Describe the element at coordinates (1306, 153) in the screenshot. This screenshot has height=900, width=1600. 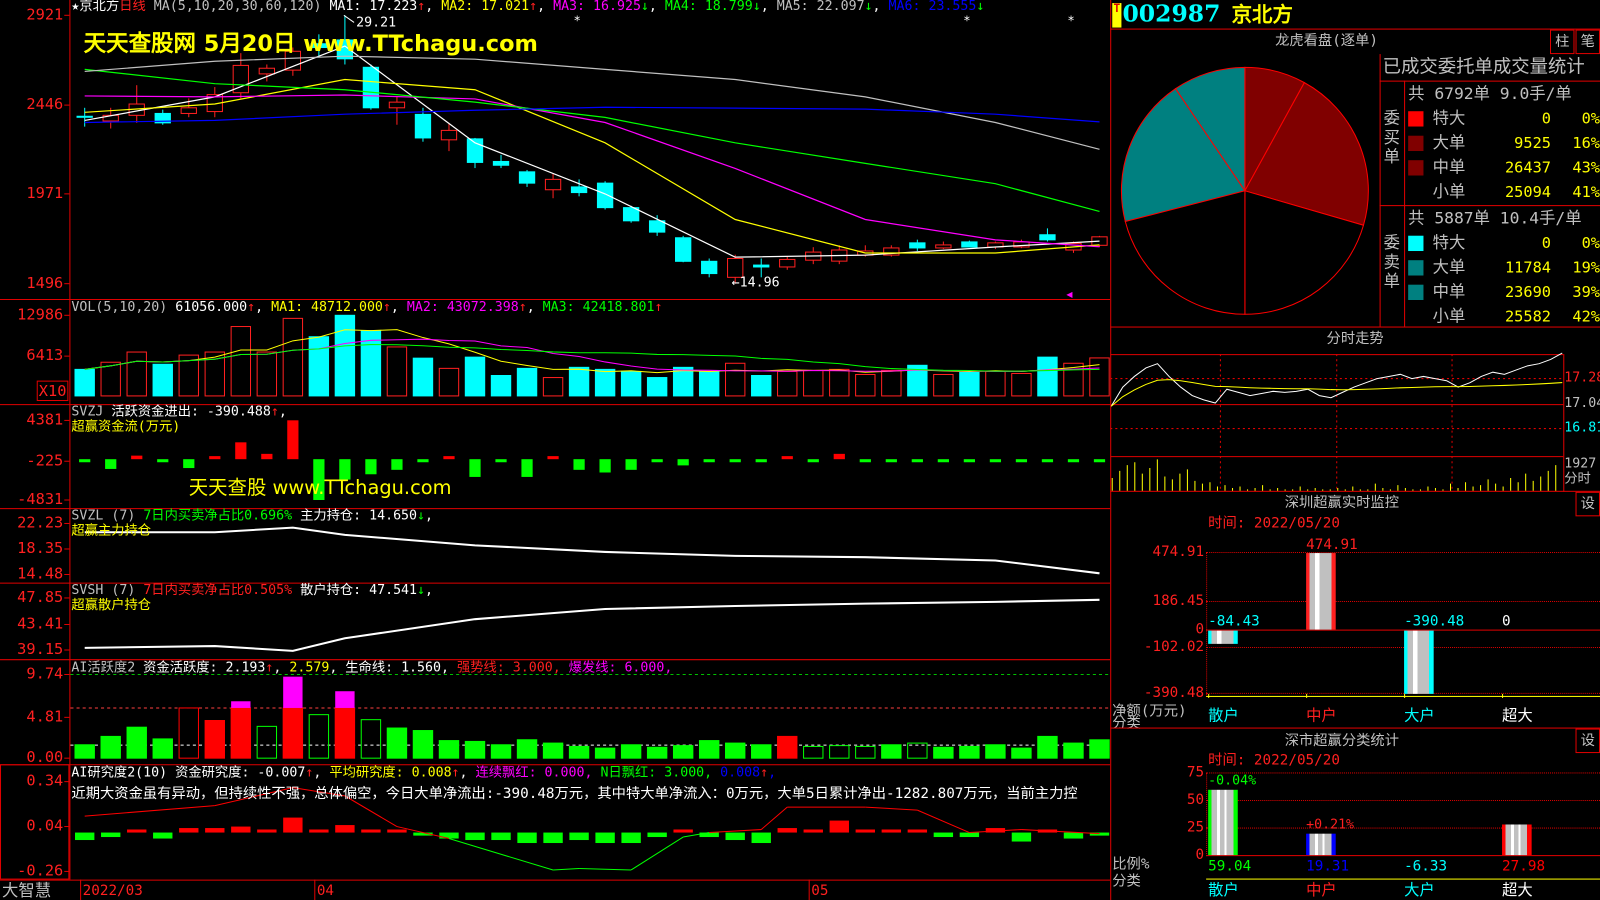
I see `pie-slice` at that location.